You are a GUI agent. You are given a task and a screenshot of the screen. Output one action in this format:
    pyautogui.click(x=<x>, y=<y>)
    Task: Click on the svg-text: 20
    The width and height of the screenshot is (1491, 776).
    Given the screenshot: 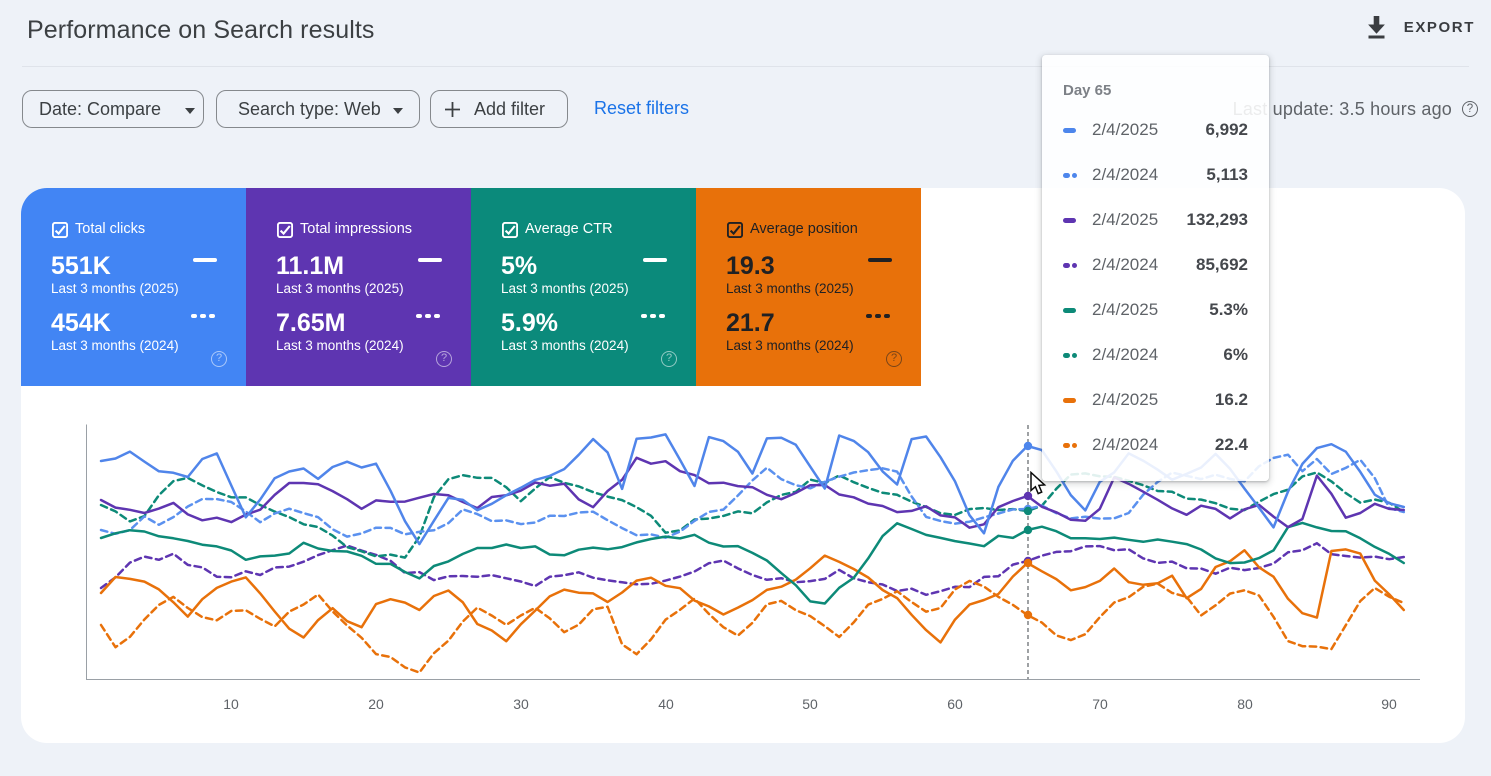 What is the action you would take?
    pyautogui.click(x=376, y=704)
    